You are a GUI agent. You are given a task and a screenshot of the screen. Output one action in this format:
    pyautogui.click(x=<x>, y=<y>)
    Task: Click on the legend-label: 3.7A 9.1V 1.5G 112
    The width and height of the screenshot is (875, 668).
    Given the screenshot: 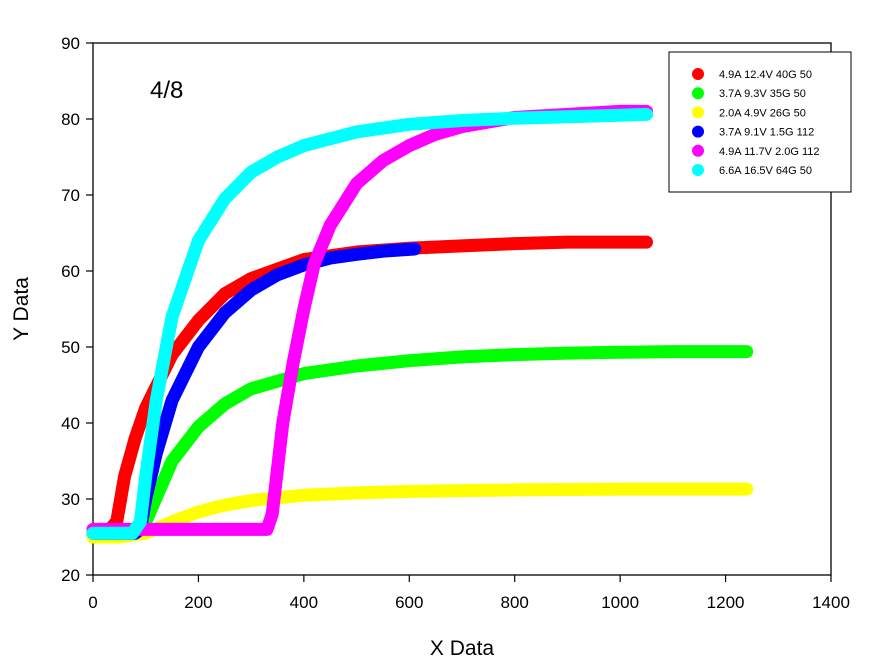 What is the action you would take?
    pyautogui.click(x=766, y=133)
    